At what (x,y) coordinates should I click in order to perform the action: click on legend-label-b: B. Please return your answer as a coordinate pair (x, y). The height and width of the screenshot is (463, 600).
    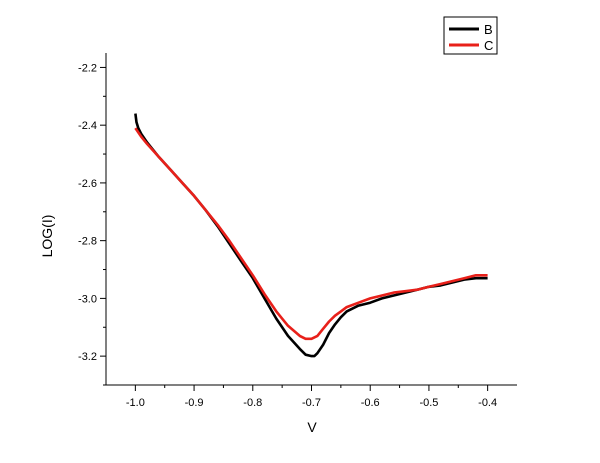
    Looking at the image, I should click on (488, 29).